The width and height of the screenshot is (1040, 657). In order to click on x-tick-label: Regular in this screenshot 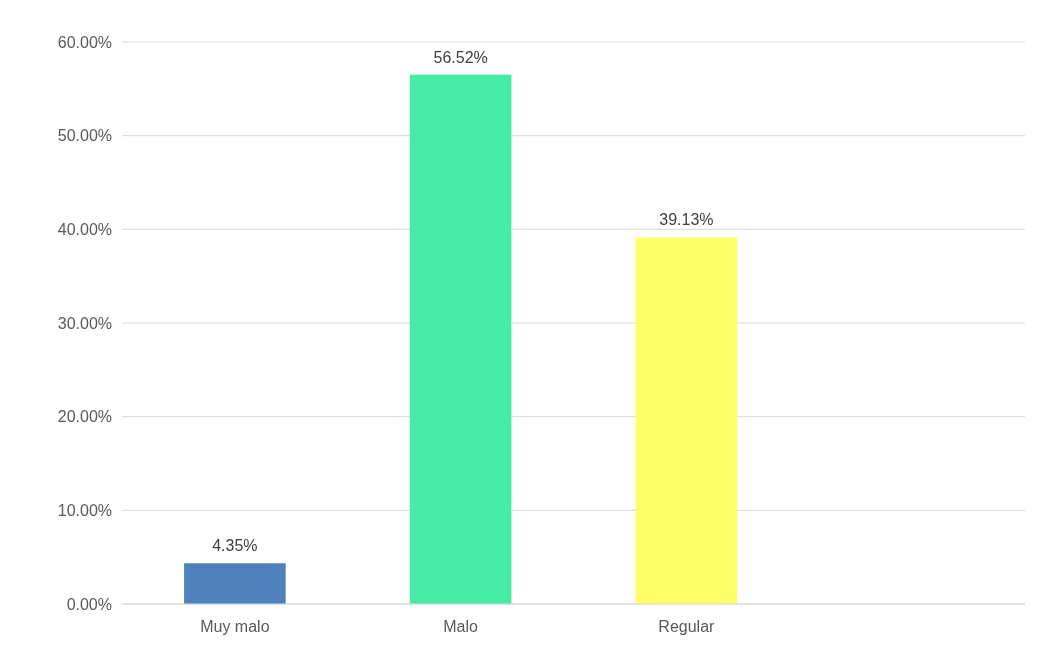, I will do `click(687, 626)`.